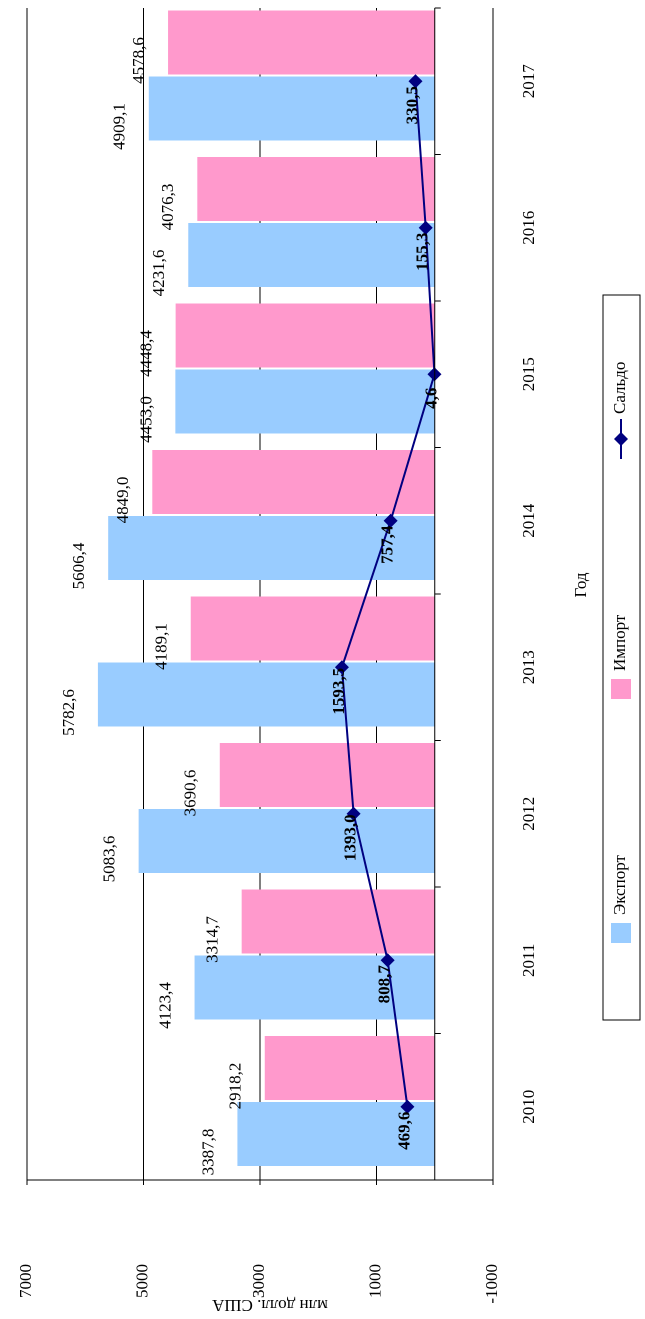  What do you see at coordinates (388, 594) in the screenshot?
I see `line` at bounding box center [388, 594].